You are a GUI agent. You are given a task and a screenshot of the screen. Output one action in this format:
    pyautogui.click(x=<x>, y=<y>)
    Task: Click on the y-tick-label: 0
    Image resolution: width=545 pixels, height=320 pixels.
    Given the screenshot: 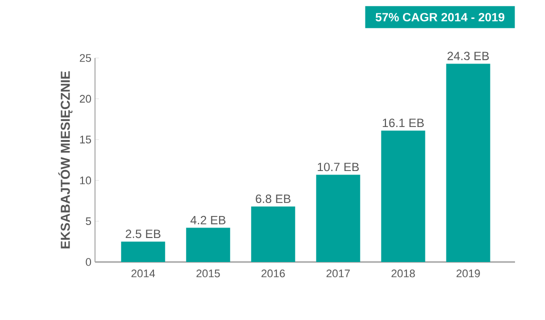 What is the action you would take?
    pyautogui.click(x=89, y=262)
    